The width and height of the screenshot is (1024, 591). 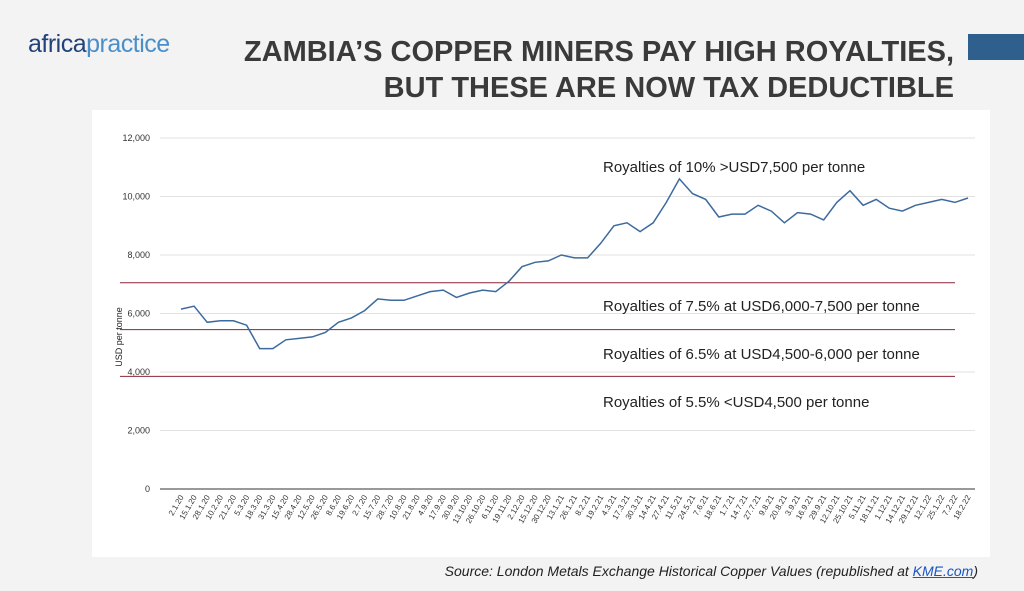 What do you see at coordinates (57, 44) in the screenshot?
I see `logo-part: africa` at bounding box center [57, 44].